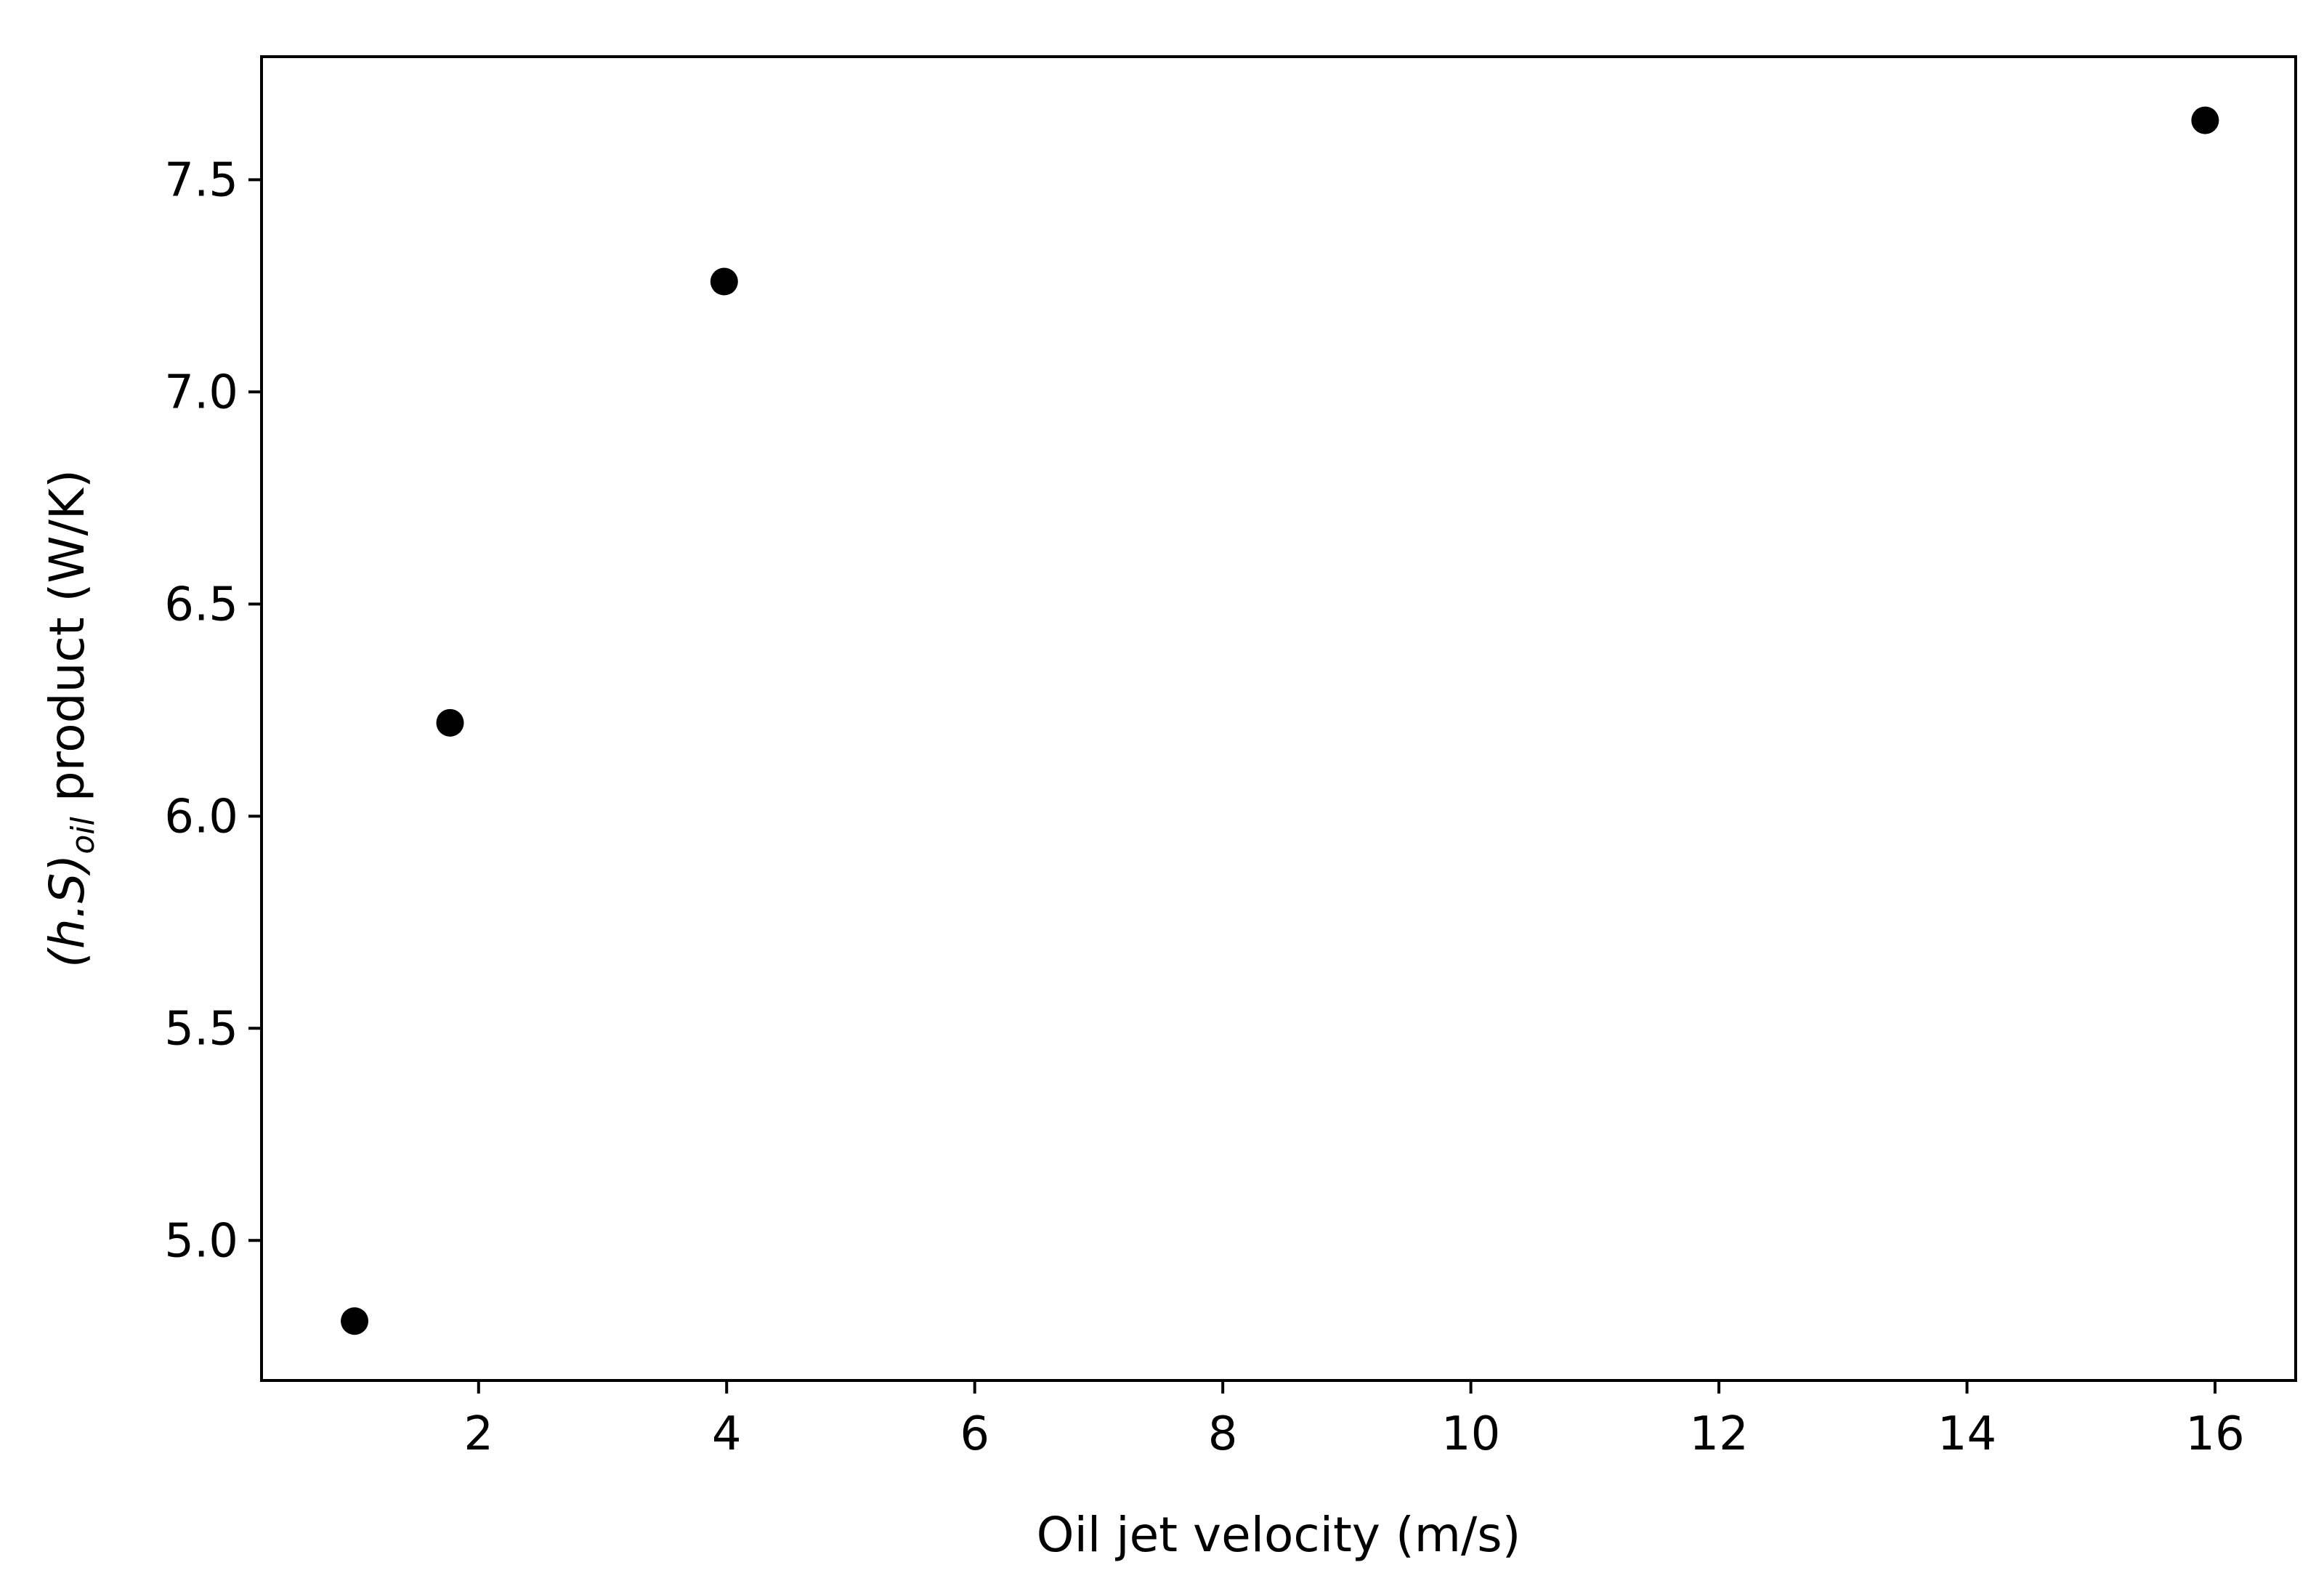  I want to click on y-axis-label-subscript: oil, so click(83, 835).